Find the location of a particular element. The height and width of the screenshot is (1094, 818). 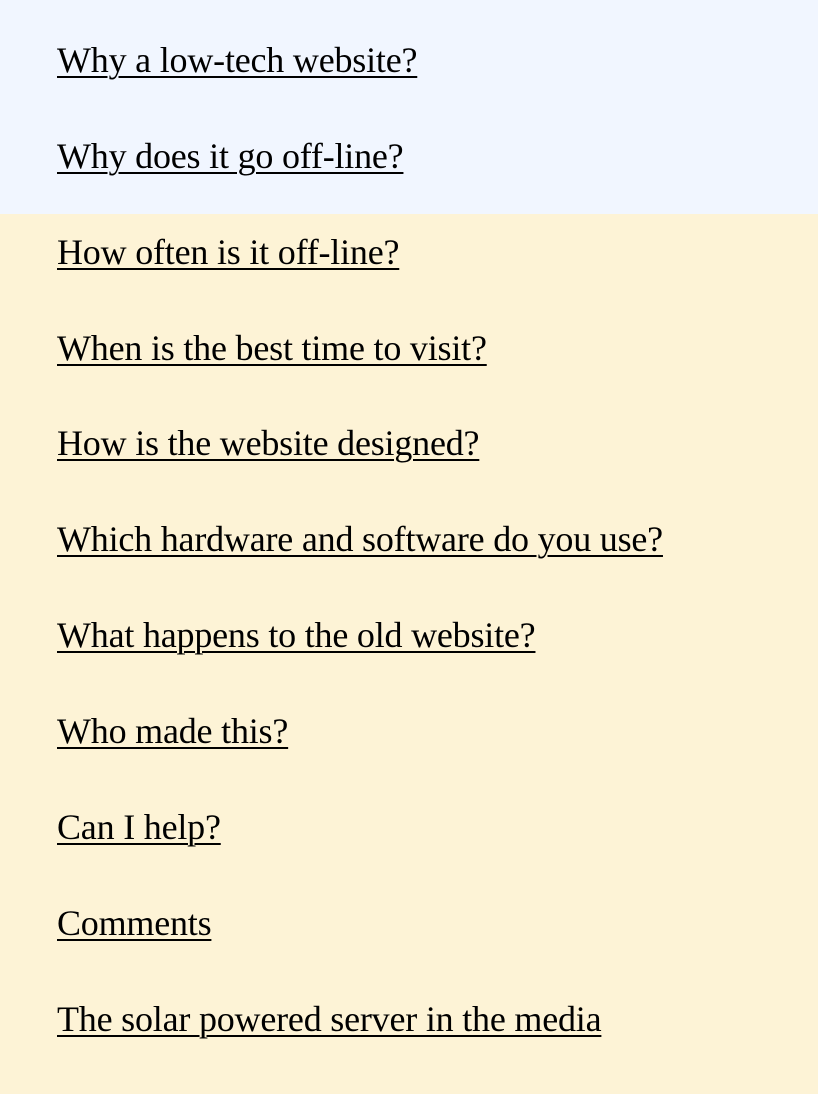

toc-item-why-low-tech: Why a low-tech website? is located at coordinates (237, 60).